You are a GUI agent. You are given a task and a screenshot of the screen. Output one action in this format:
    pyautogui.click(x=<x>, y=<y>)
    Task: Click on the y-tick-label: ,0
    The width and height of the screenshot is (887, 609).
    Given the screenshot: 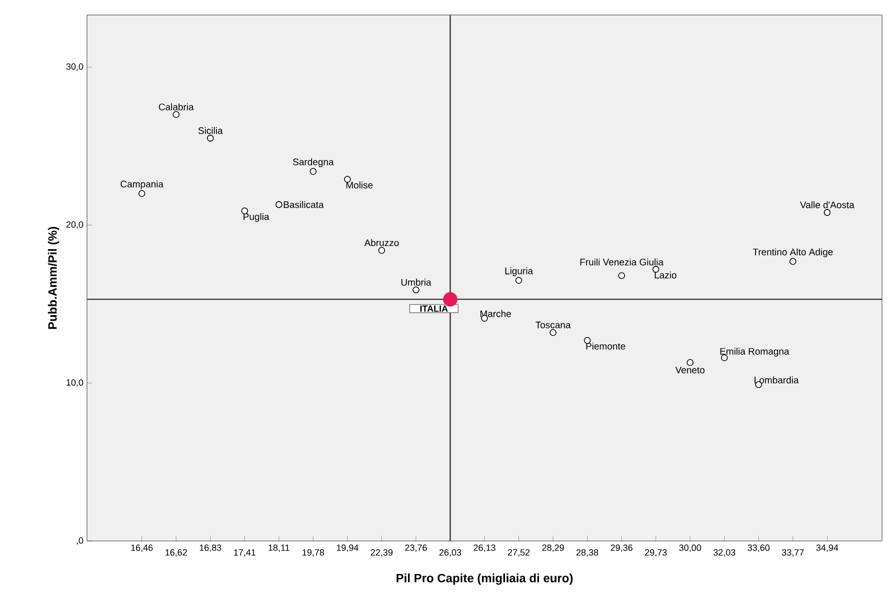 What is the action you would take?
    pyautogui.click(x=80, y=541)
    